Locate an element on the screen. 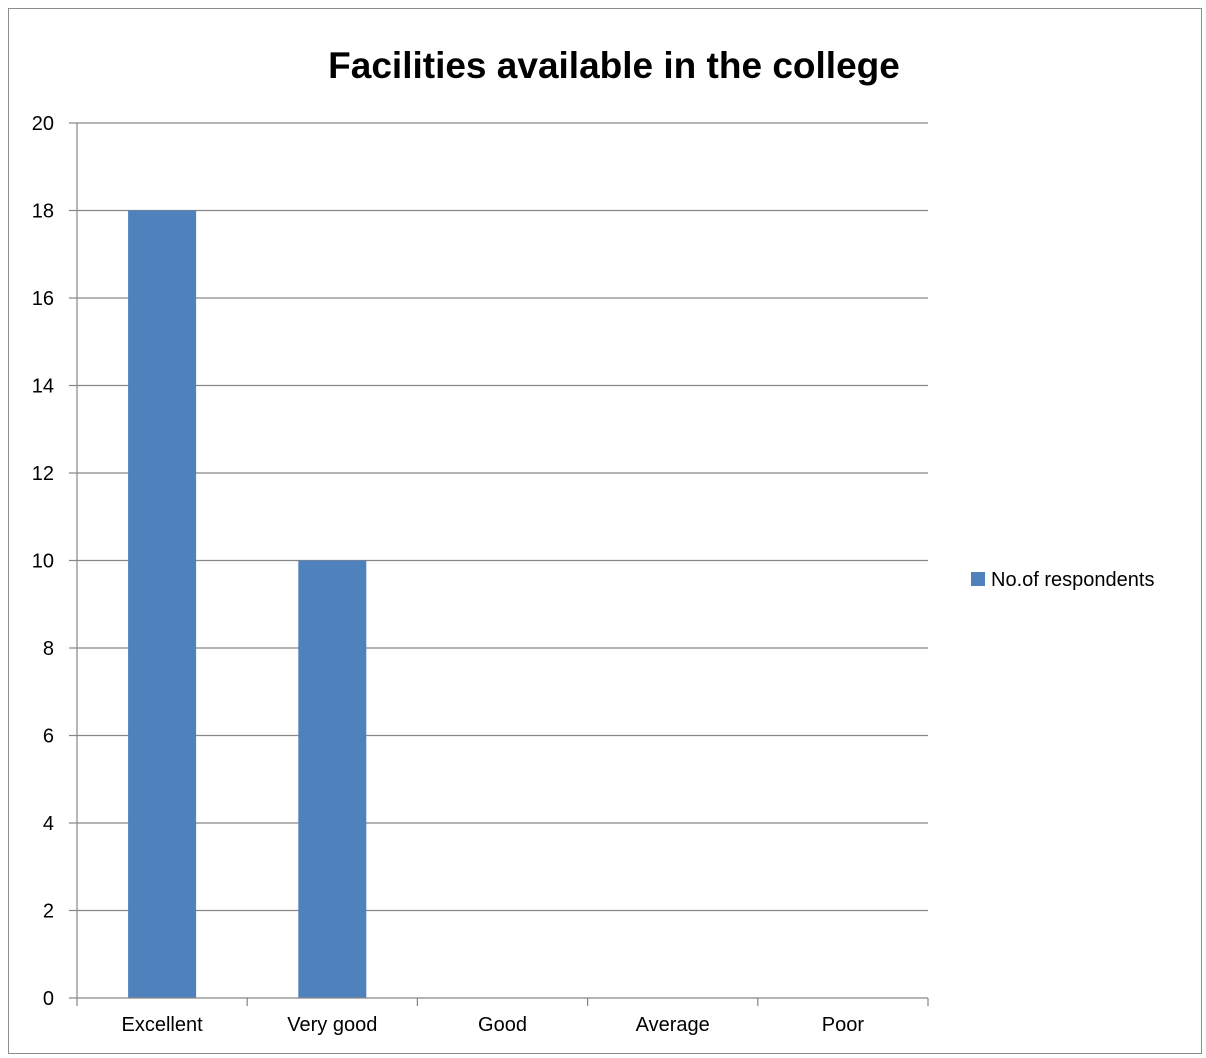  x-tick-labels: Excellent Very good Good Average Poor is located at coordinates (493, 1025).